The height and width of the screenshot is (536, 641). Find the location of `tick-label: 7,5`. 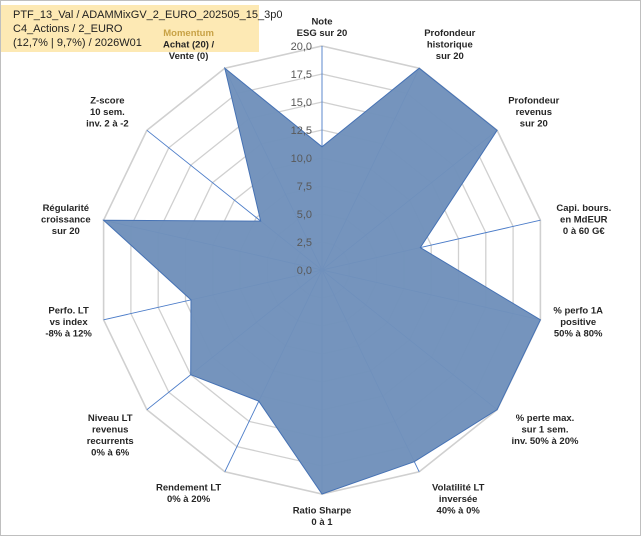

tick-label: 7,5 is located at coordinates (304, 187).